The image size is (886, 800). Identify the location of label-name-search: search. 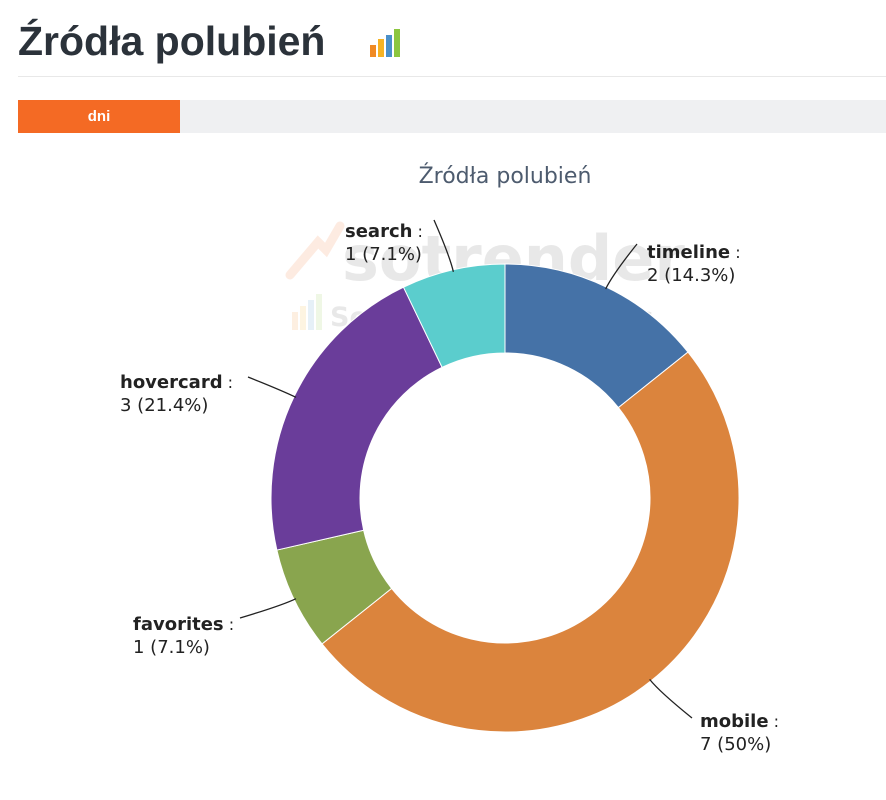
(378, 231).